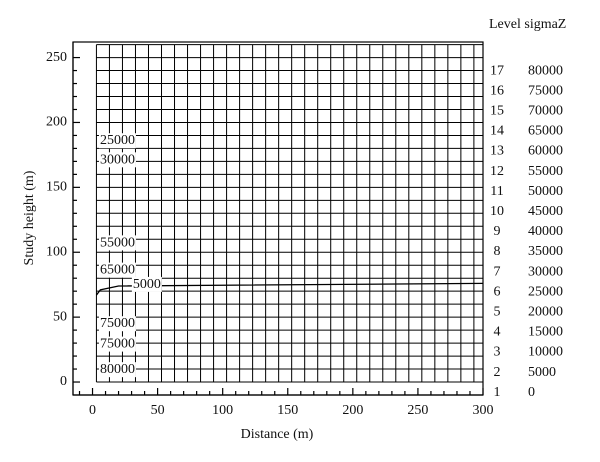 Image resolution: width=600 pixels, height=462 pixels. I want to click on legend-level: 10, so click(497, 211).